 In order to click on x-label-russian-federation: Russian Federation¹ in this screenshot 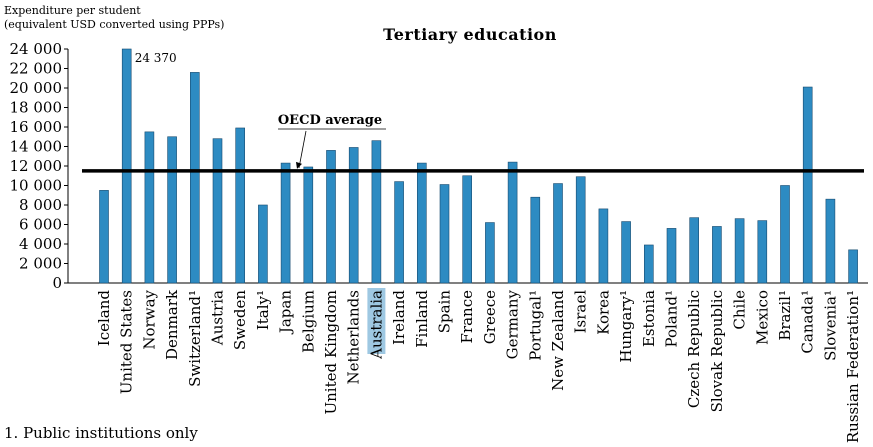, I will do `click(853, 366)`.